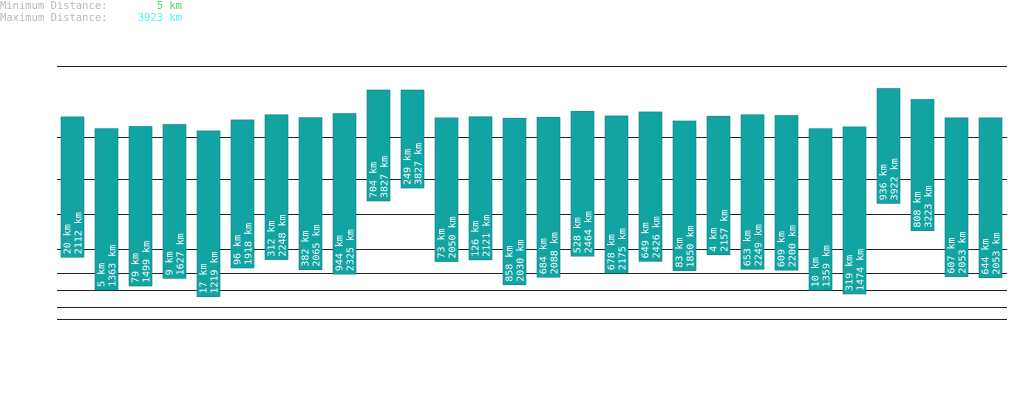 The height and width of the screenshot is (402, 1019). What do you see at coordinates (453, 237) in the screenshot?
I see `range-max-label: 2050 km` at bounding box center [453, 237].